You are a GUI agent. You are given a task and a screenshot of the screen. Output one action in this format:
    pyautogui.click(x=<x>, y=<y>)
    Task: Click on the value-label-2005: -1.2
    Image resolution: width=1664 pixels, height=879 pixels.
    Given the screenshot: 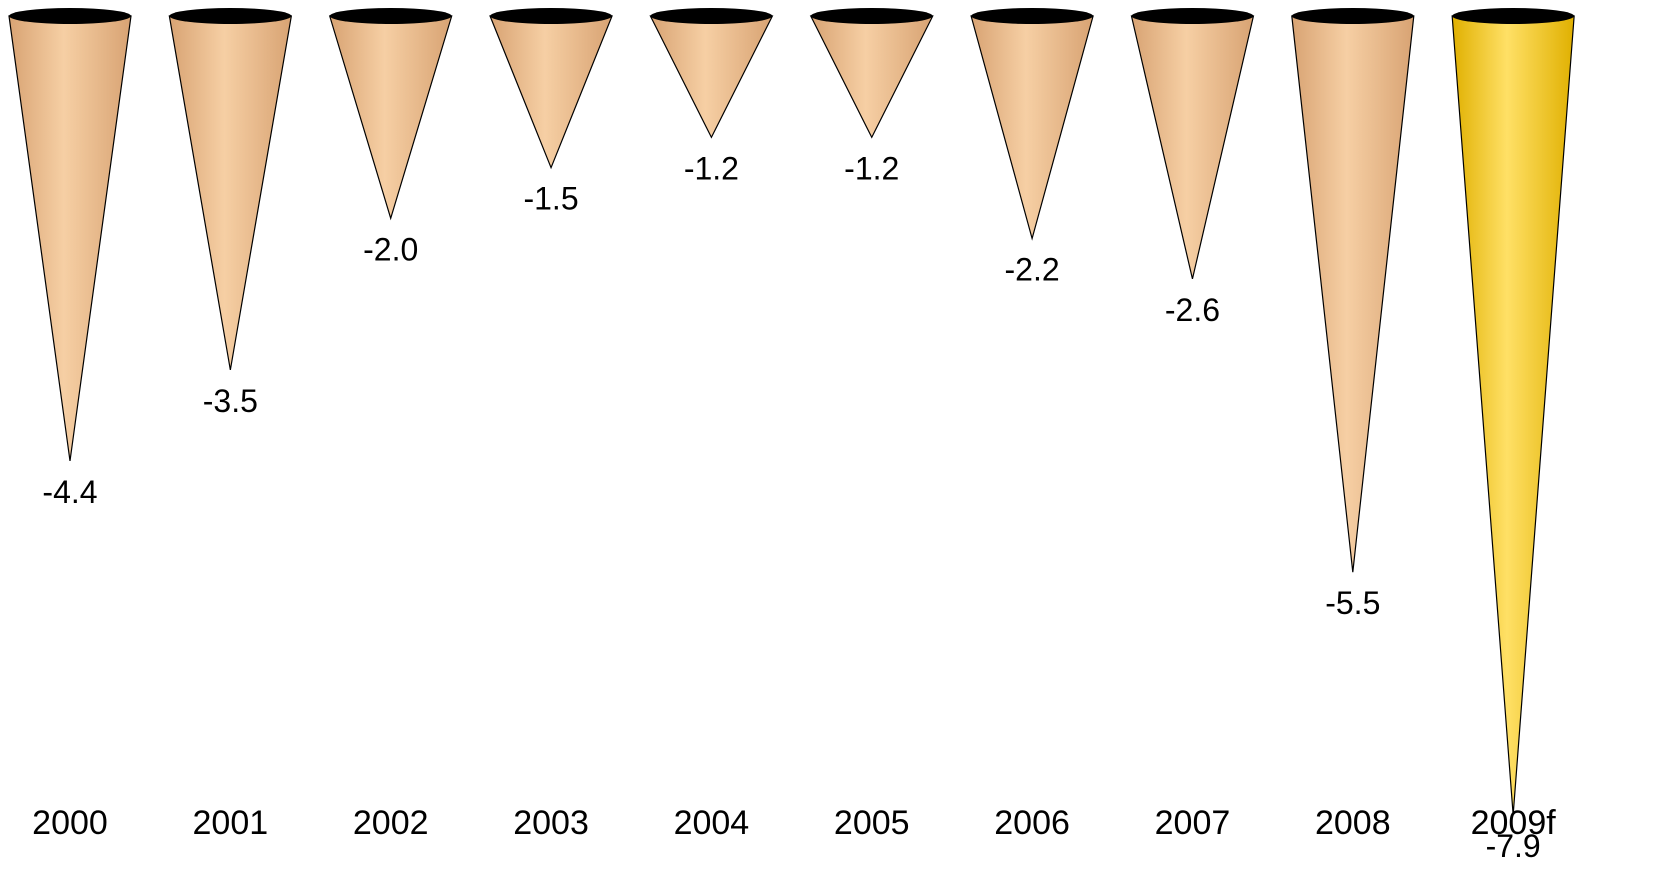 What is the action you would take?
    pyautogui.click(x=871, y=168)
    